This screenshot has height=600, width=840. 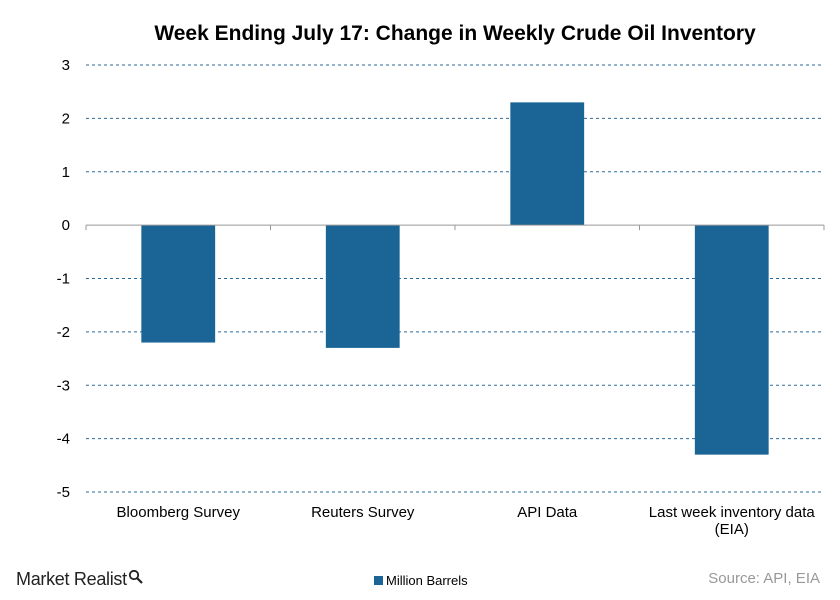 What do you see at coordinates (71, 579) in the screenshot?
I see `brand-name: Market Realist` at bounding box center [71, 579].